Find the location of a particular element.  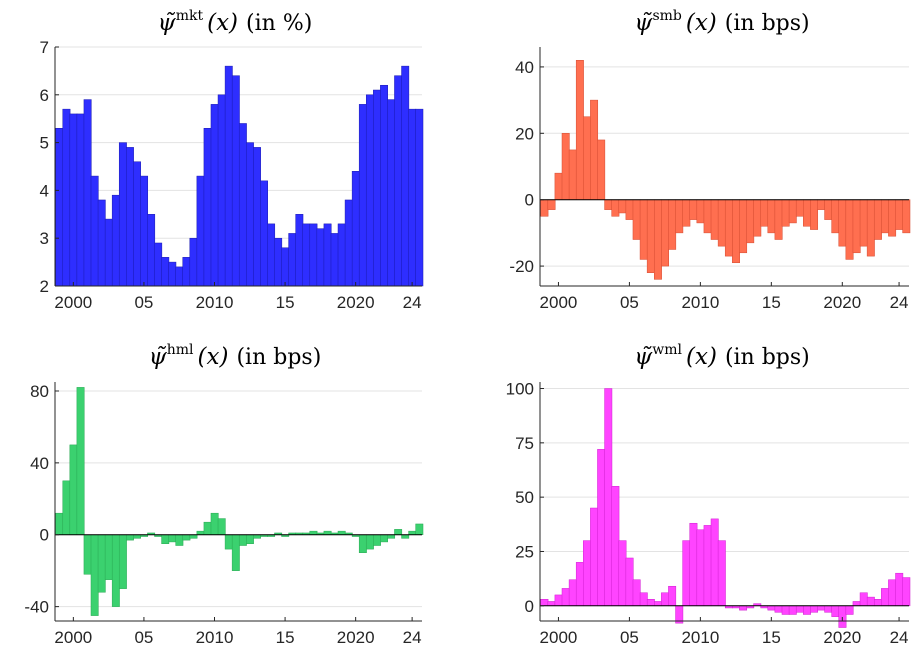

y-tick-label: 4 is located at coordinates (44, 190).